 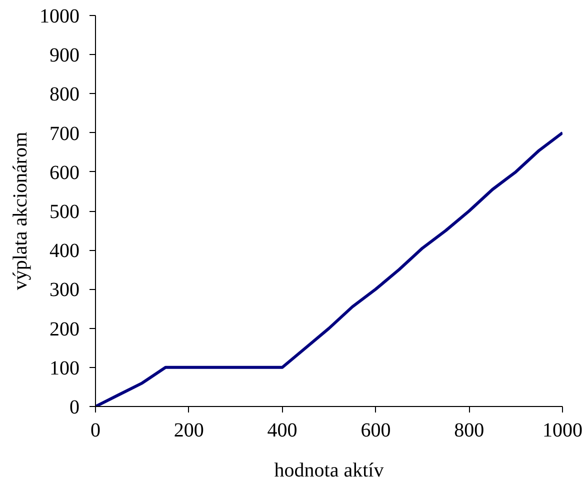 I want to click on x-tick-label: 1000, so click(x=562, y=431).